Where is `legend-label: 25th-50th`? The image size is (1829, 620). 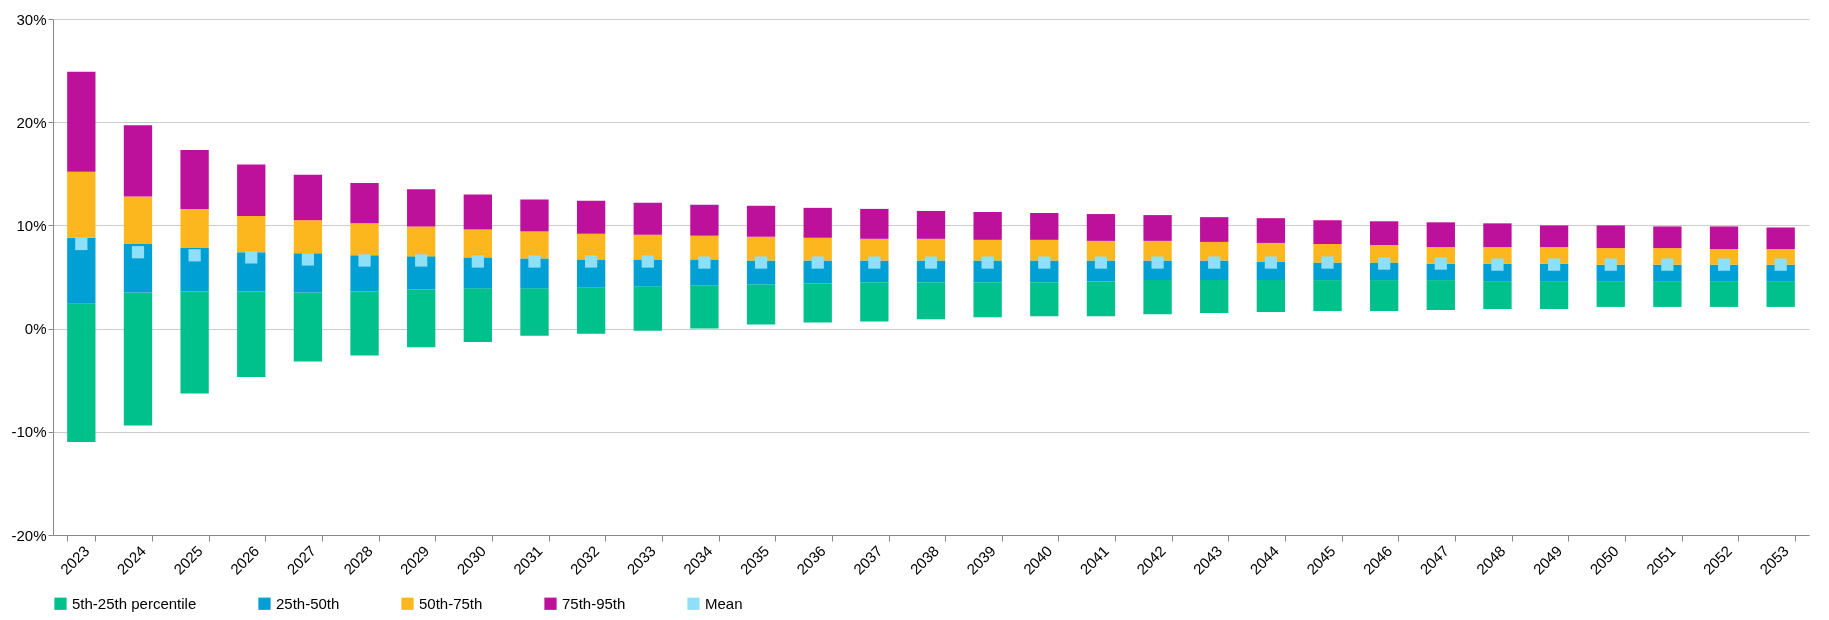 legend-label: 25th-50th is located at coordinates (308, 603).